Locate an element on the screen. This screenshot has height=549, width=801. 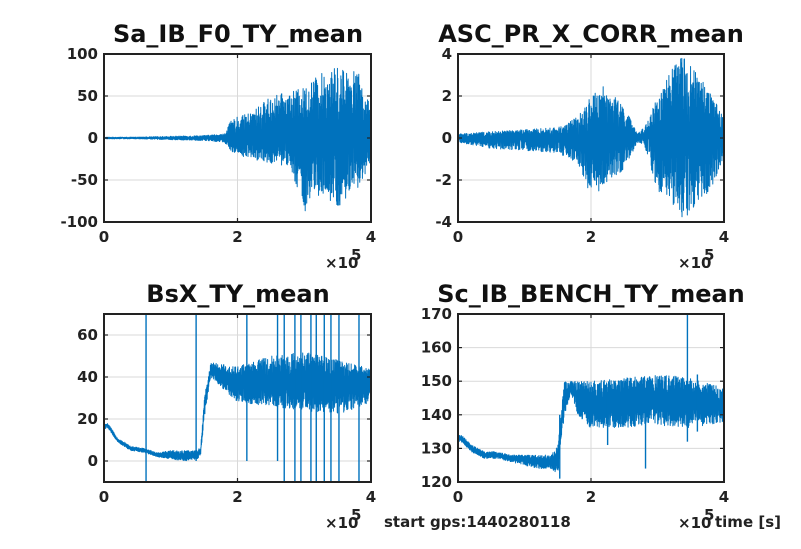
y-tick-label: 50 is located at coordinates (87, 96).